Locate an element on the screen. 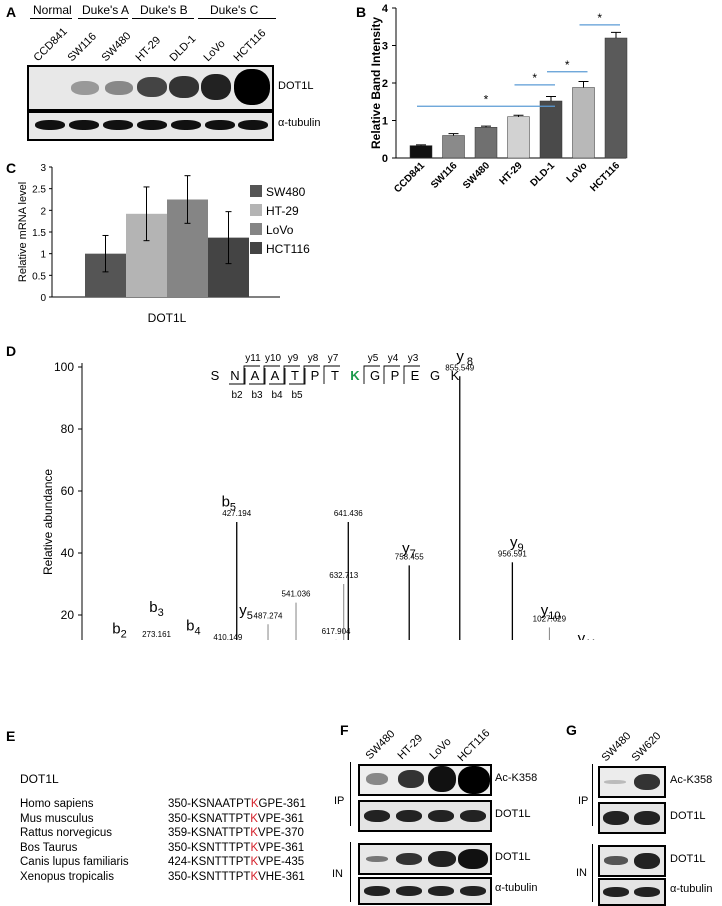 The image size is (722, 906). peak-label: 410.149 is located at coordinates (227, 636).